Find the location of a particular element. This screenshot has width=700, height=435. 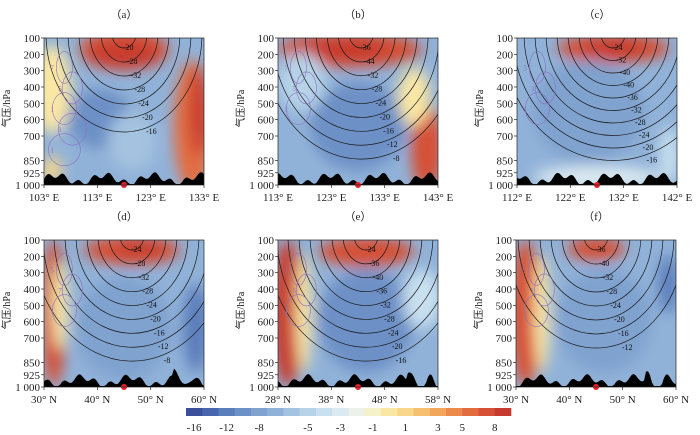

purple-contour-label: 7 is located at coordinates (60, 291).